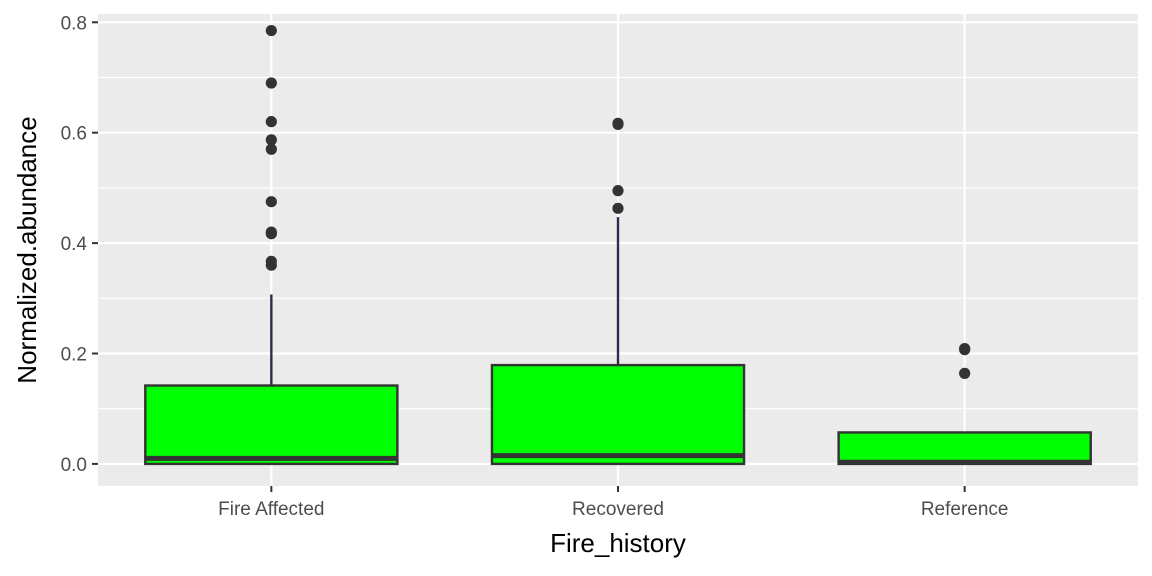  Describe the element at coordinates (74, 23) in the screenshot. I see `y-tick-label: 0.8` at that location.